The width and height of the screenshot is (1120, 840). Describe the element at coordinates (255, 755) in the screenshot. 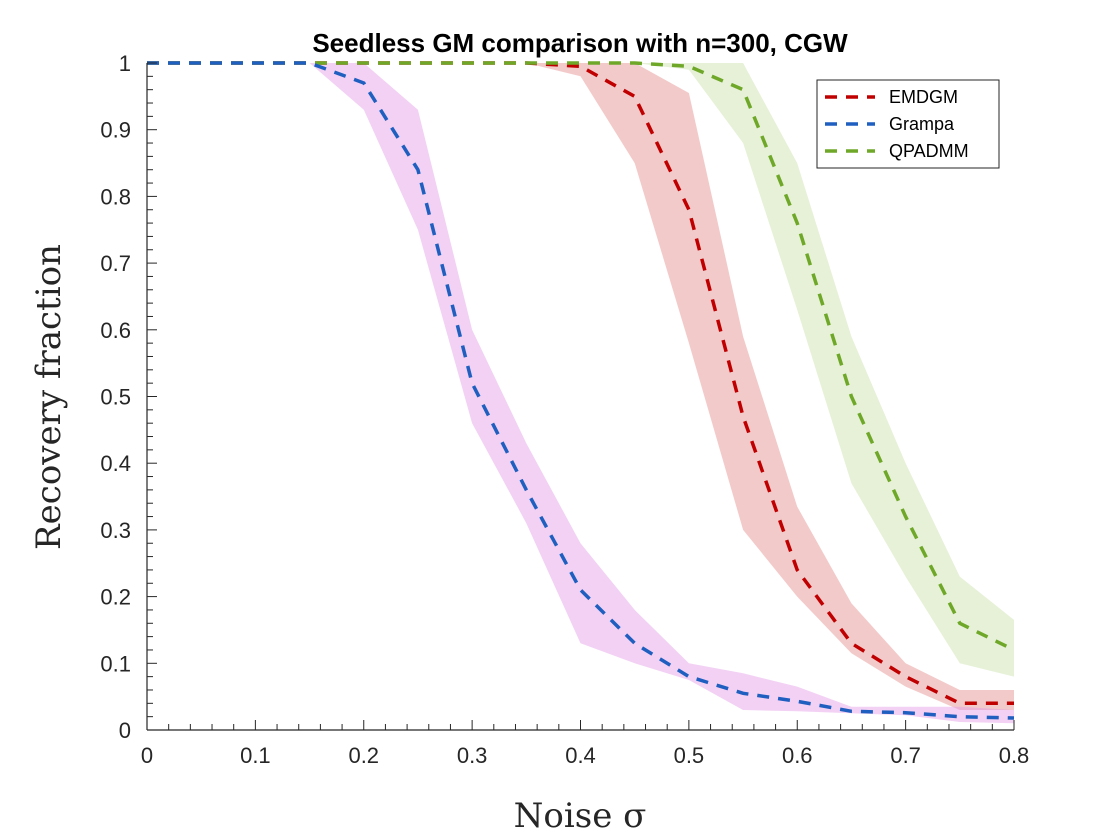

I see `x-tick-label: 0.1` at that location.